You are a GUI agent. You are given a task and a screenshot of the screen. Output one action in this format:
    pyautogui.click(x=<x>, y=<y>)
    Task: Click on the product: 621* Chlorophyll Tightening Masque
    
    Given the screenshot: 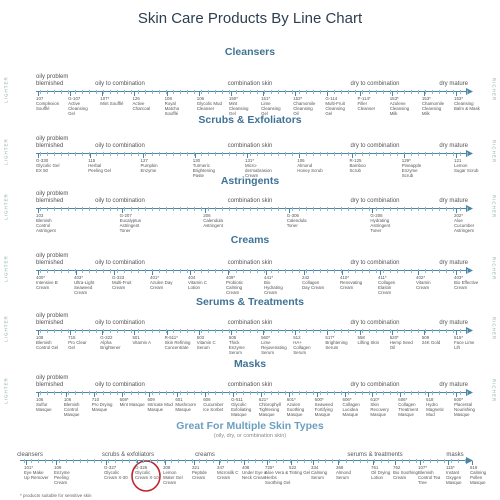 What is the action you would take?
    pyautogui.click(x=272, y=407)
    